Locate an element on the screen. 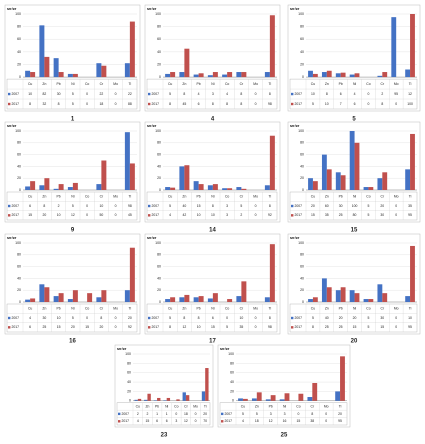  data-table is located at coordinates (353, 318).